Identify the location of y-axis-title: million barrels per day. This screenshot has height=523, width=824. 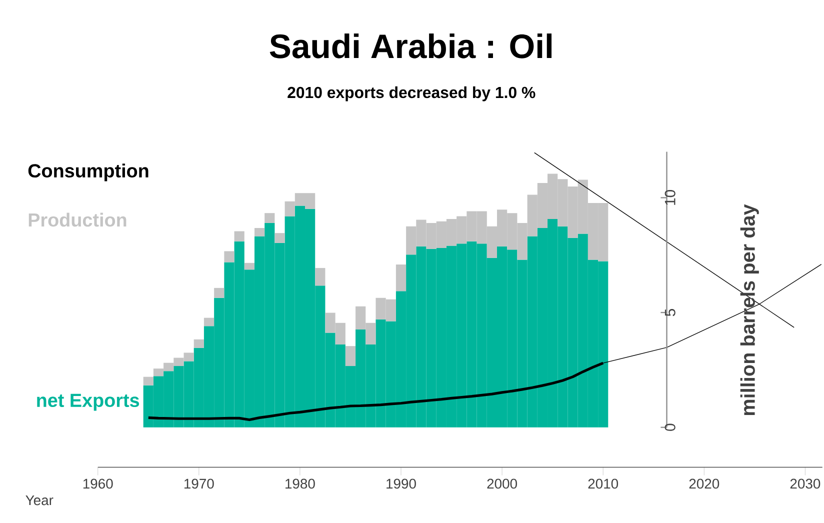
(749, 309).